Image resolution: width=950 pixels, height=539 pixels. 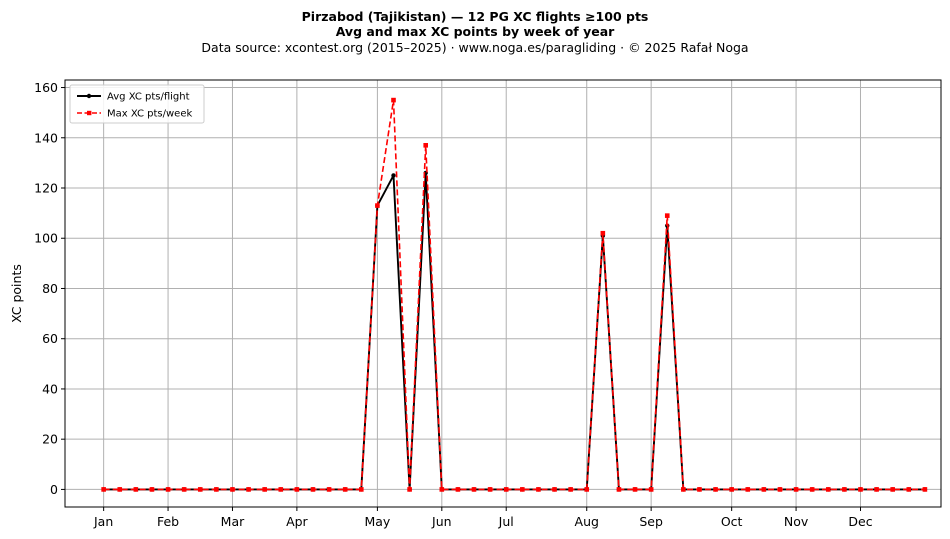 What do you see at coordinates (297, 521) in the screenshot?
I see `x-tick-label: Apr` at bounding box center [297, 521].